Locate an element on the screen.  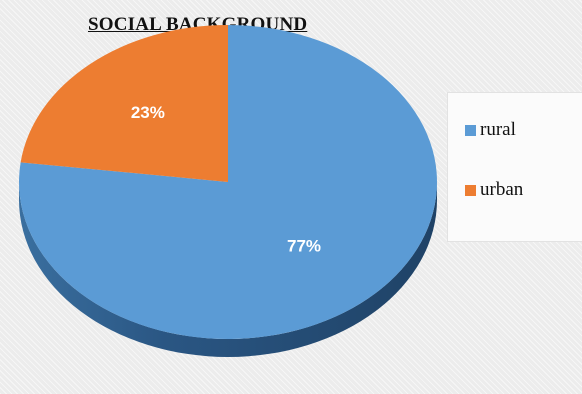
legend-label-rural: rural is located at coordinates (498, 129).